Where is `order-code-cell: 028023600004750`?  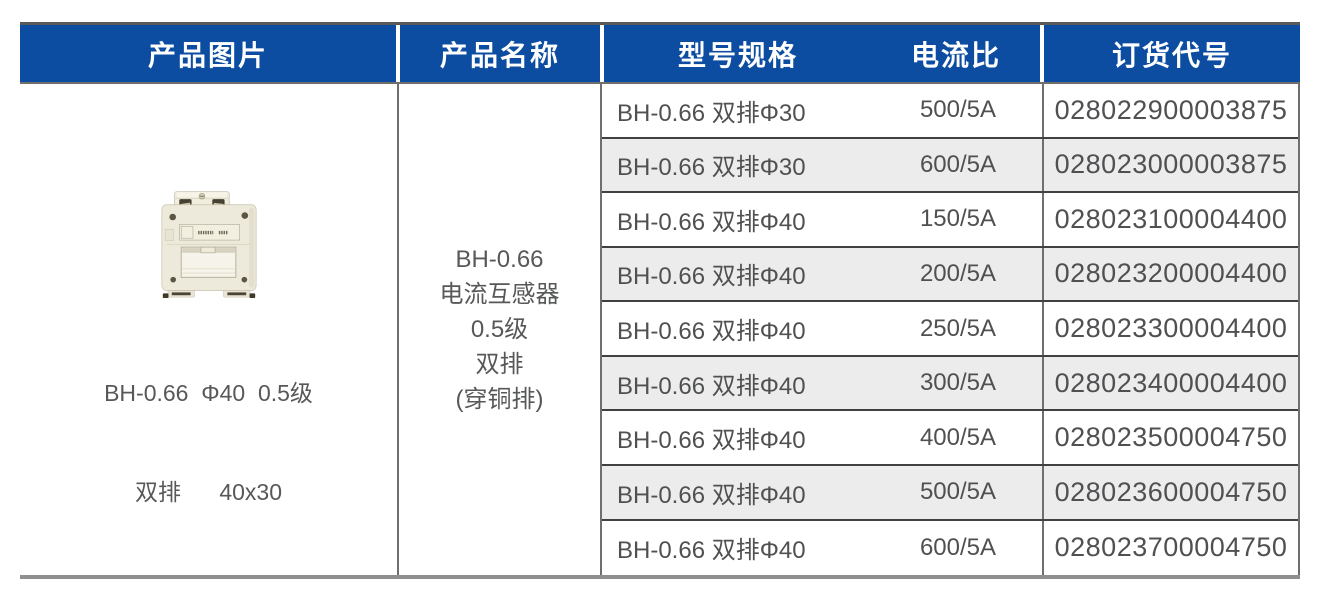 order-code-cell: 028023600004750 is located at coordinates (1171, 491).